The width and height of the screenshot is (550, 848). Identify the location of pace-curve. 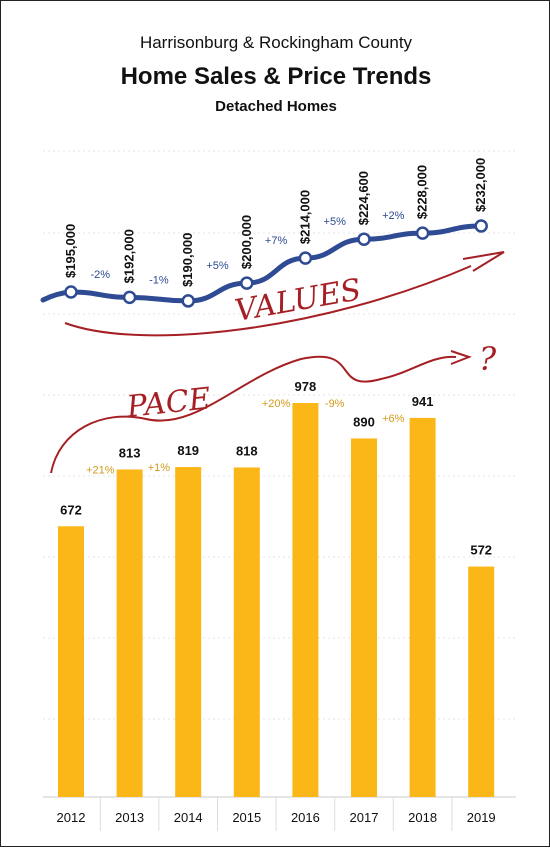
(253, 414).